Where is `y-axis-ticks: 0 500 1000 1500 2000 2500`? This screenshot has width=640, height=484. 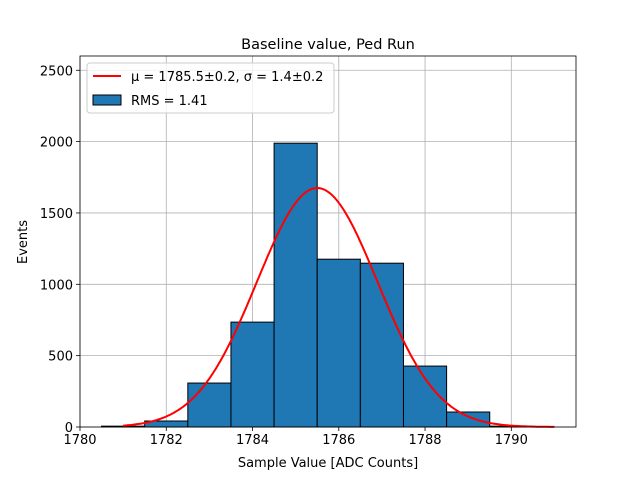 y-axis-ticks: 0 500 1000 1500 2000 2500 is located at coordinates (60, 250).